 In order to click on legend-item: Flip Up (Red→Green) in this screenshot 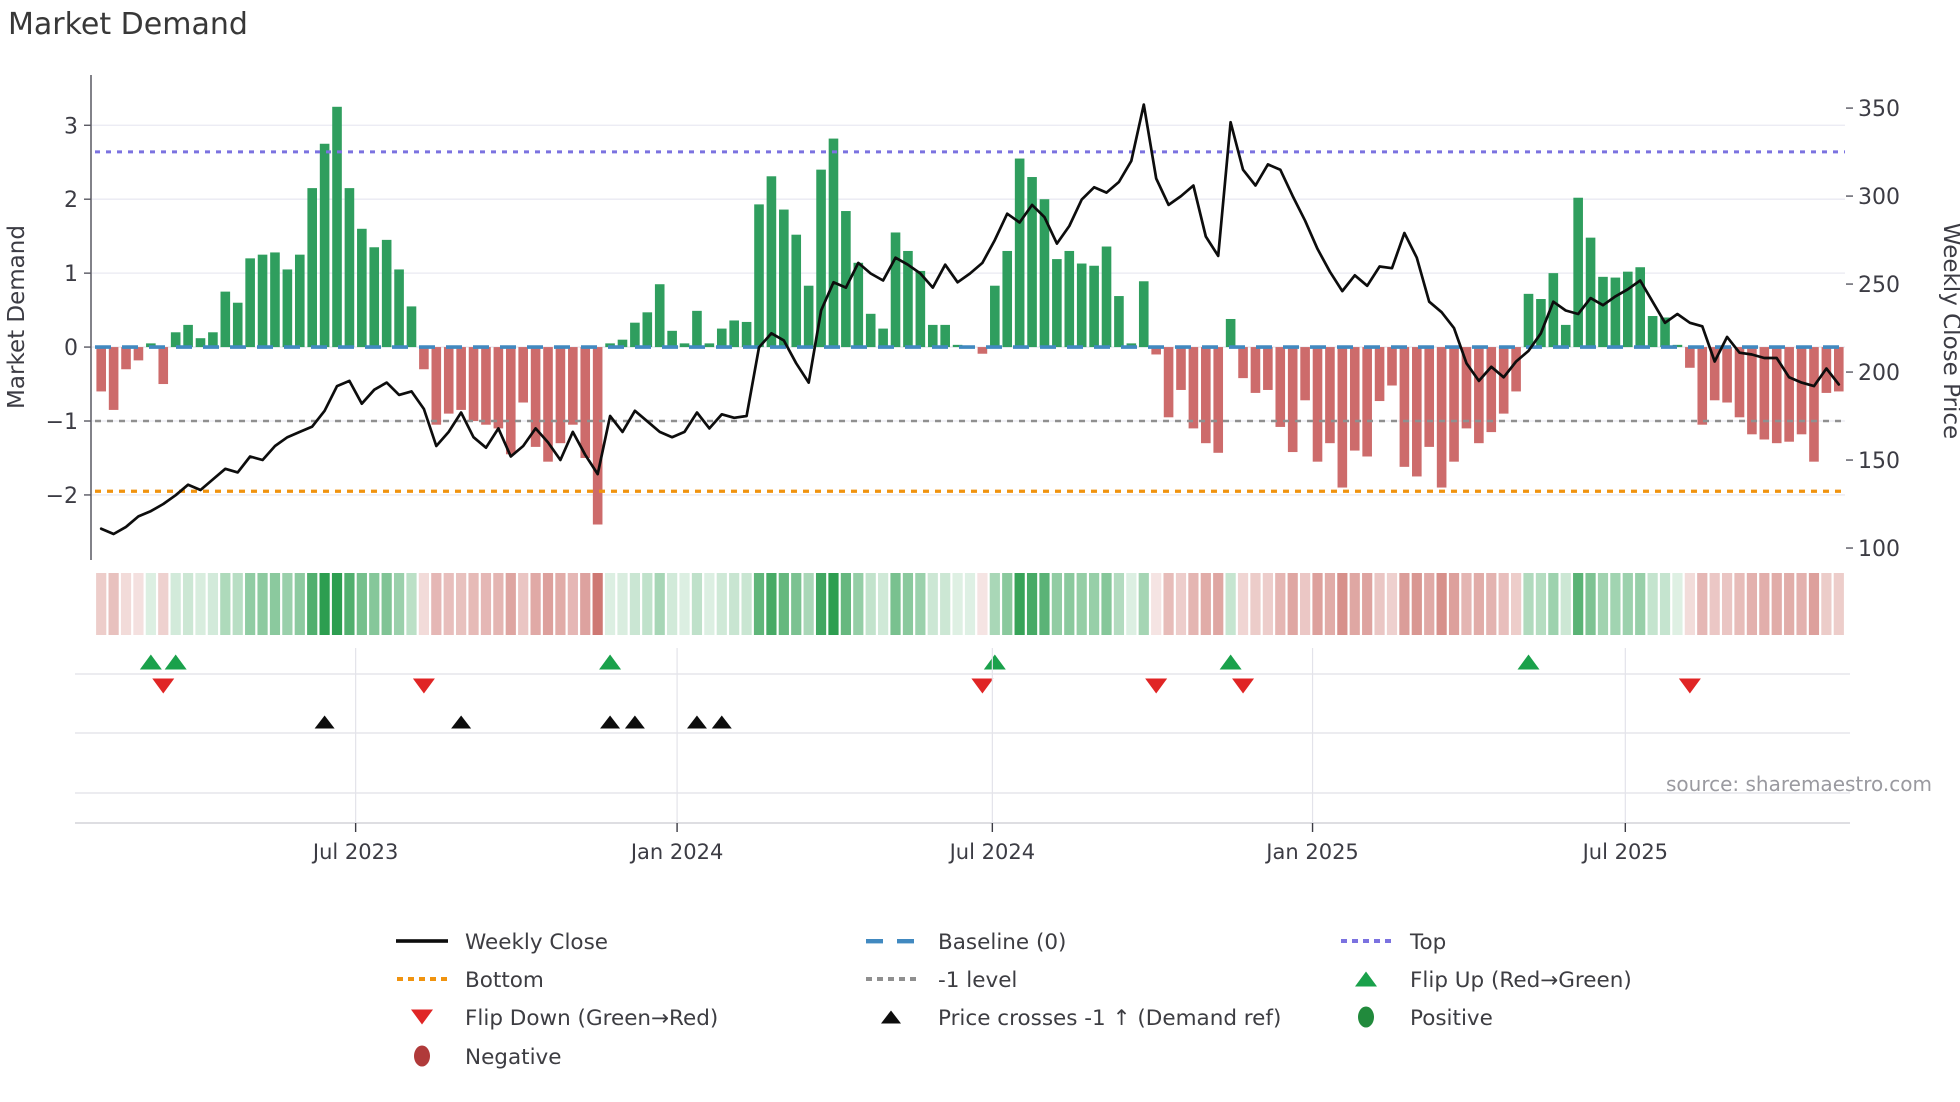, I will do `click(1493, 980)`.